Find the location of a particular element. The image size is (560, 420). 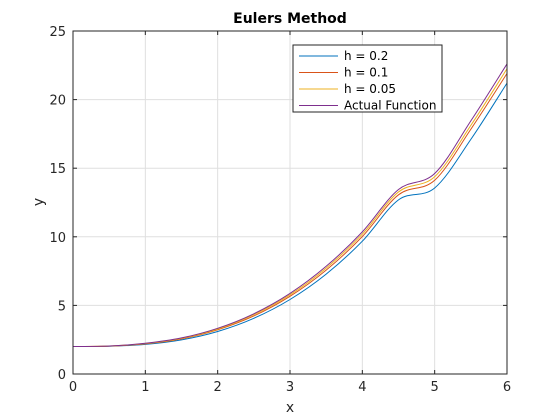

x-tick-label: 5 is located at coordinates (435, 387).